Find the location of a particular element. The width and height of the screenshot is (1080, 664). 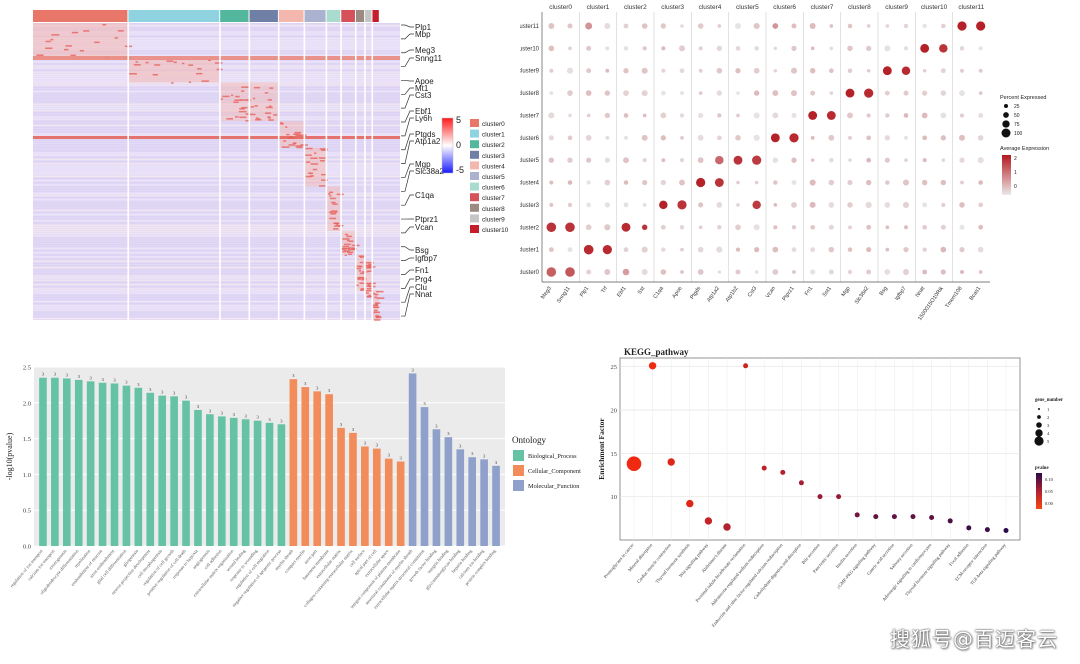

legend-label: Cellular_Component is located at coordinates (554, 471).